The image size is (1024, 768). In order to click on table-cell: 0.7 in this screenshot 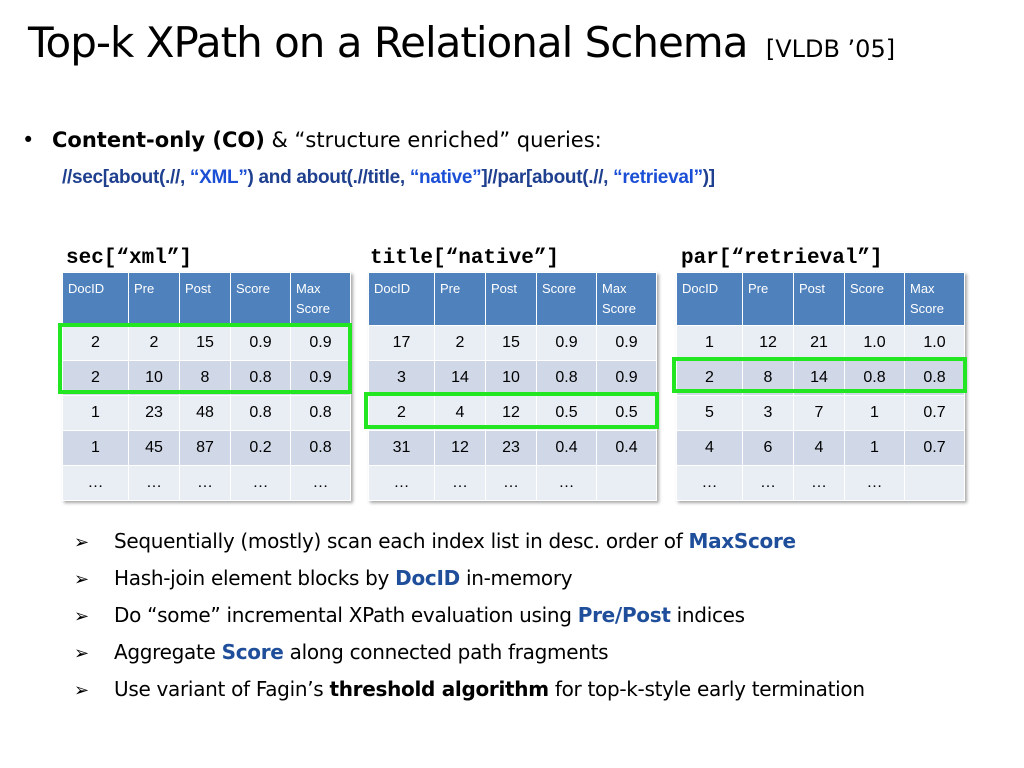, I will do `click(934, 413)`.